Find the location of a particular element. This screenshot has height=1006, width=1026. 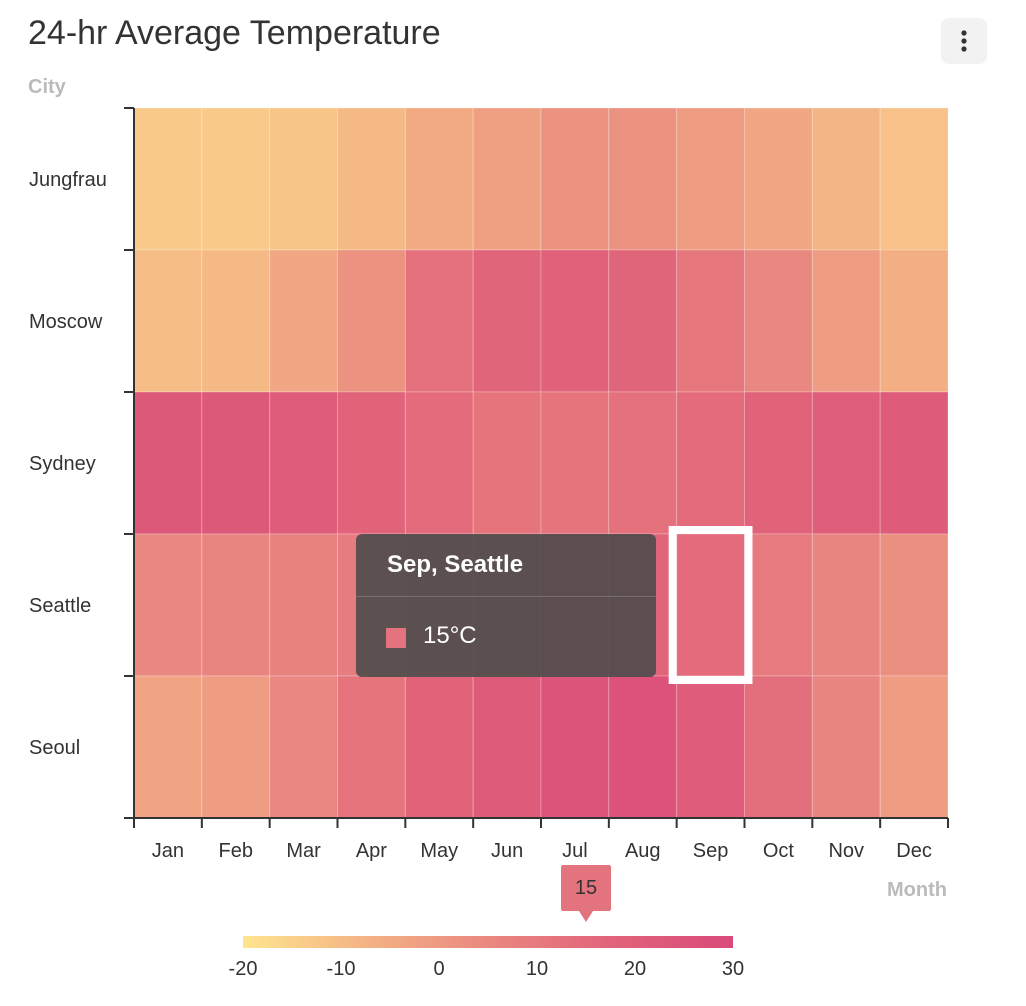

x-tick-label: Jun is located at coordinates (507, 851).